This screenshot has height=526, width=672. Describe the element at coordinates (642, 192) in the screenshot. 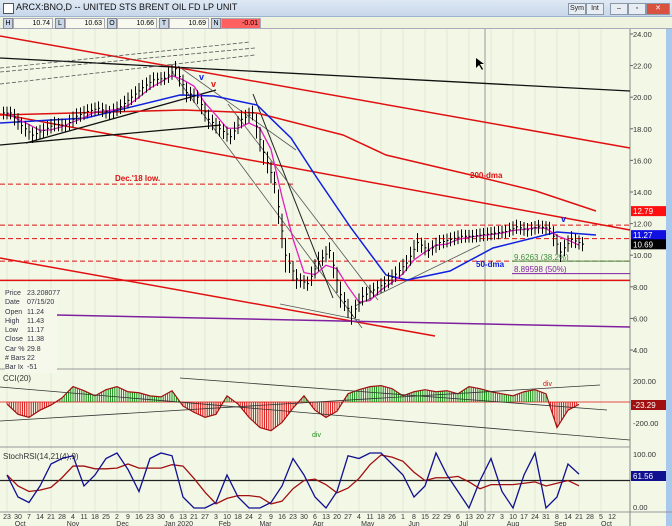

I see `y-tick-label: 14.00` at that location.